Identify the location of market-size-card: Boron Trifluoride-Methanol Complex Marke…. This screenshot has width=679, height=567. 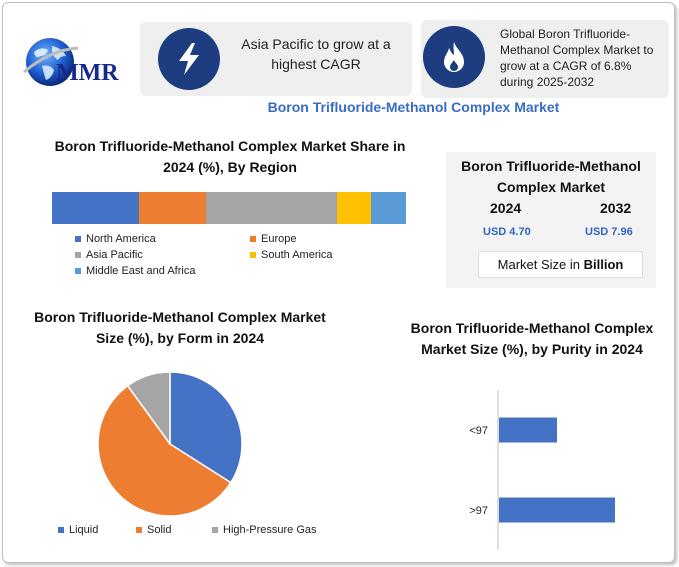
(551, 220).